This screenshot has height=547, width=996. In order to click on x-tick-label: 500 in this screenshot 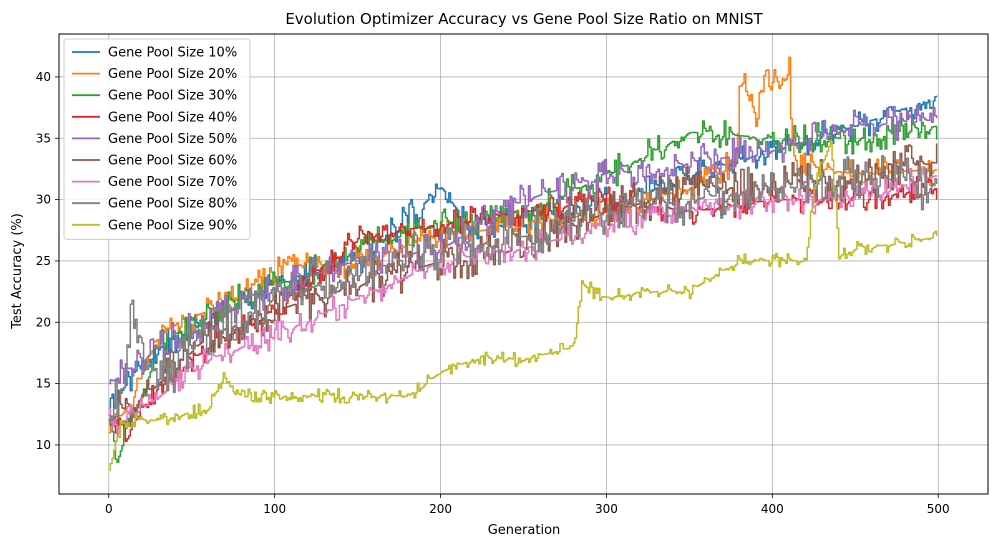, I will do `click(938, 509)`.